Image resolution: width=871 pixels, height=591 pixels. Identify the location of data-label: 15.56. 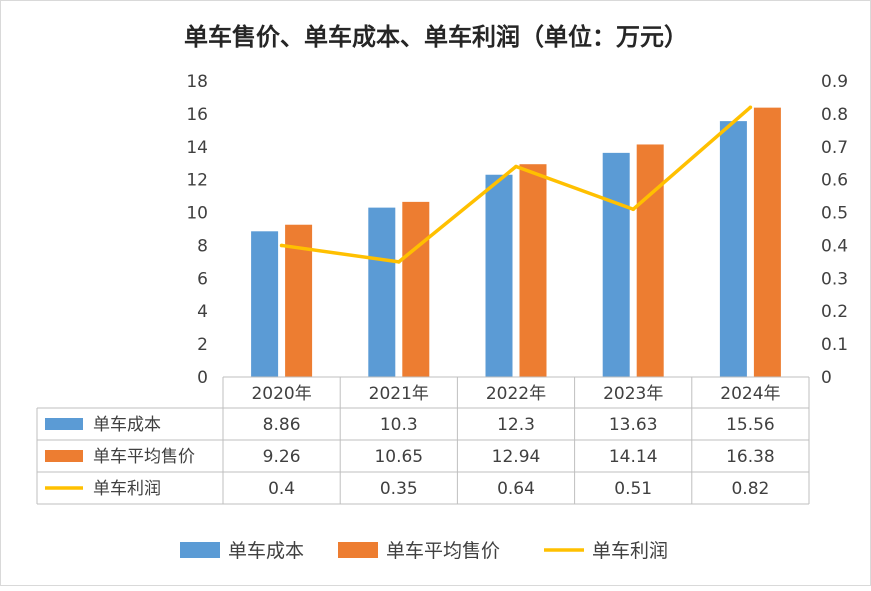
(750, 425).